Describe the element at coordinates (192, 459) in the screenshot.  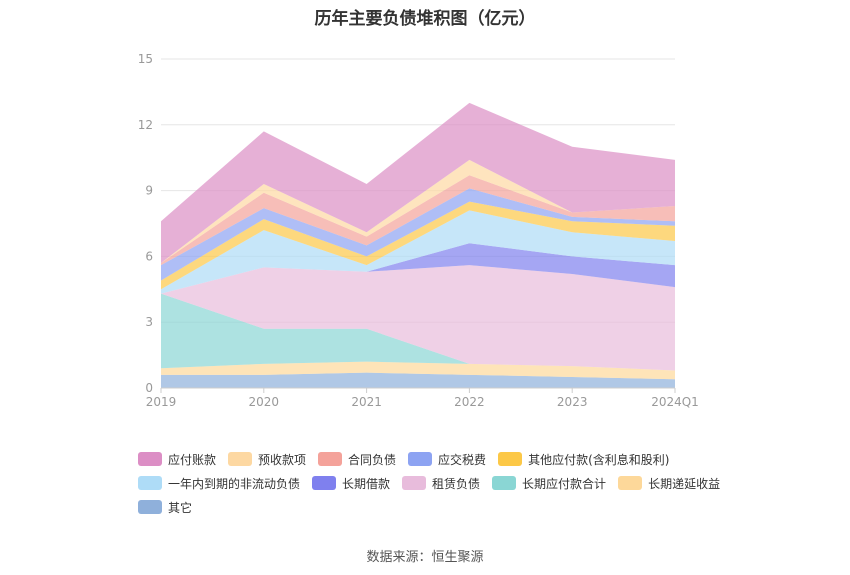
I see `legend-label: 应付账款` at that location.